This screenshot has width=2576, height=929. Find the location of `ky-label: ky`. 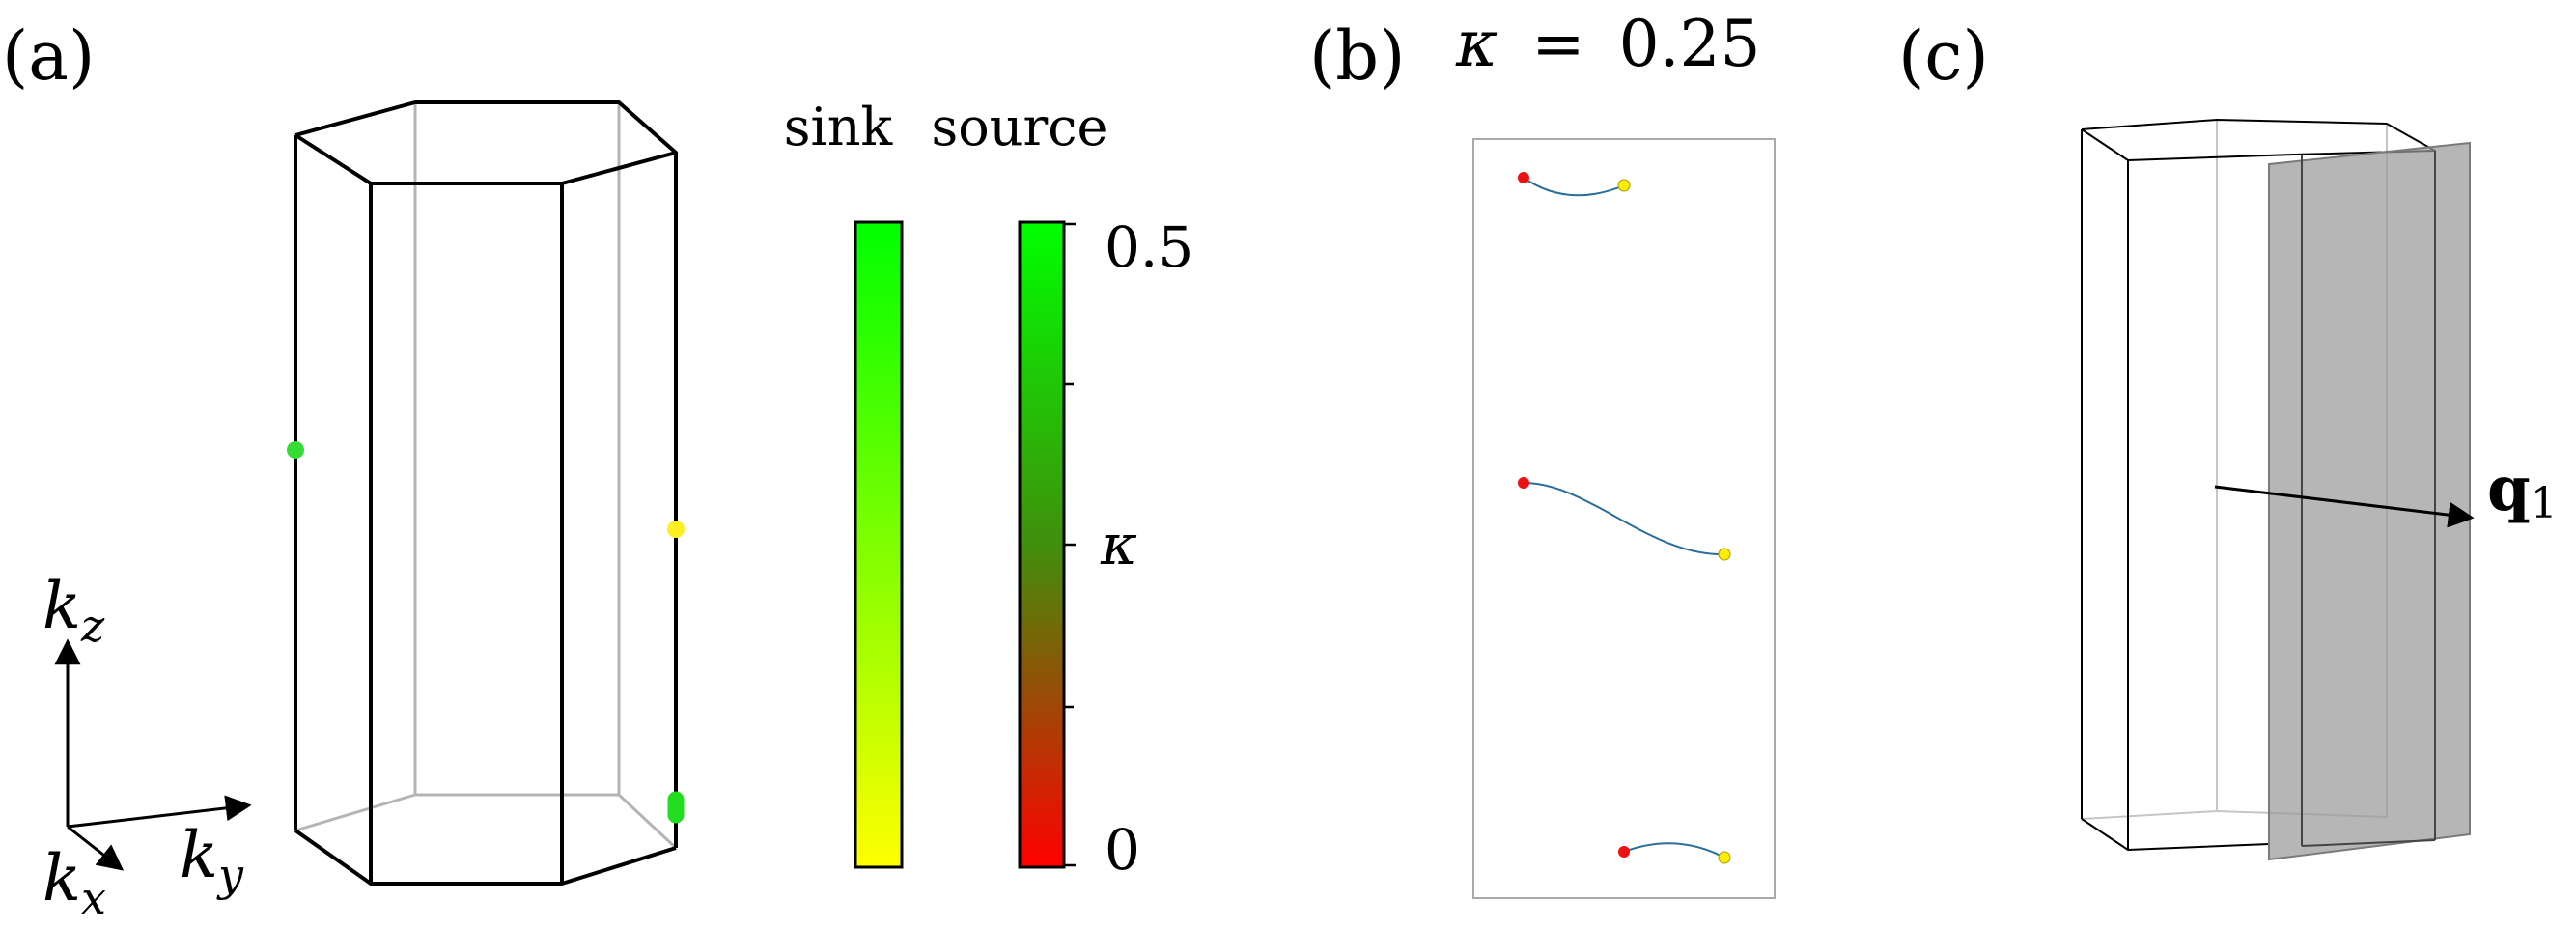

ky-label: ky is located at coordinates (212, 859).